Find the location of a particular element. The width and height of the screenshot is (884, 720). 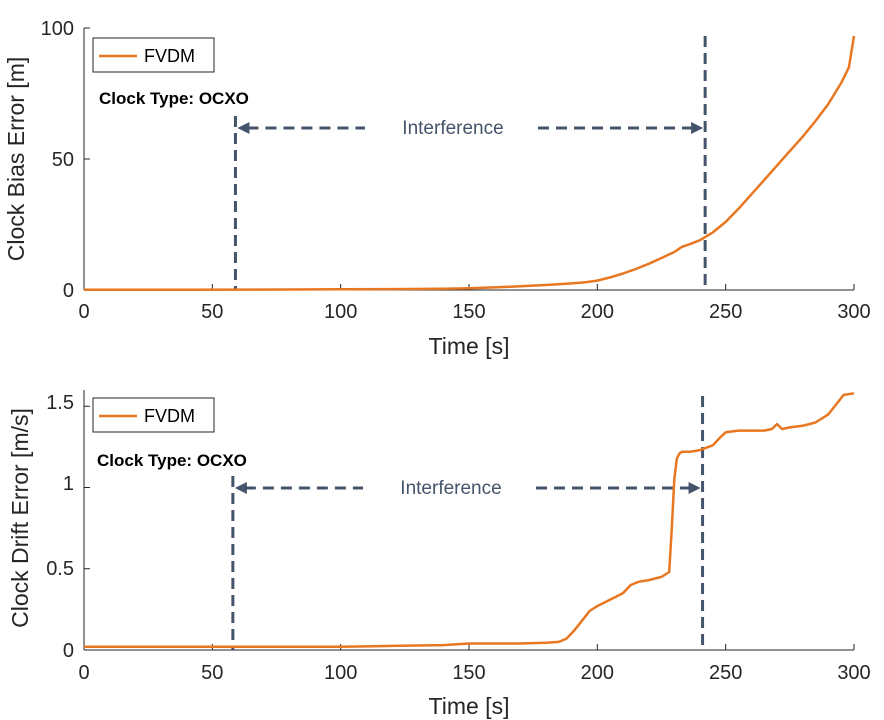

y-tick-label: 1 is located at coordinates (68, 484).